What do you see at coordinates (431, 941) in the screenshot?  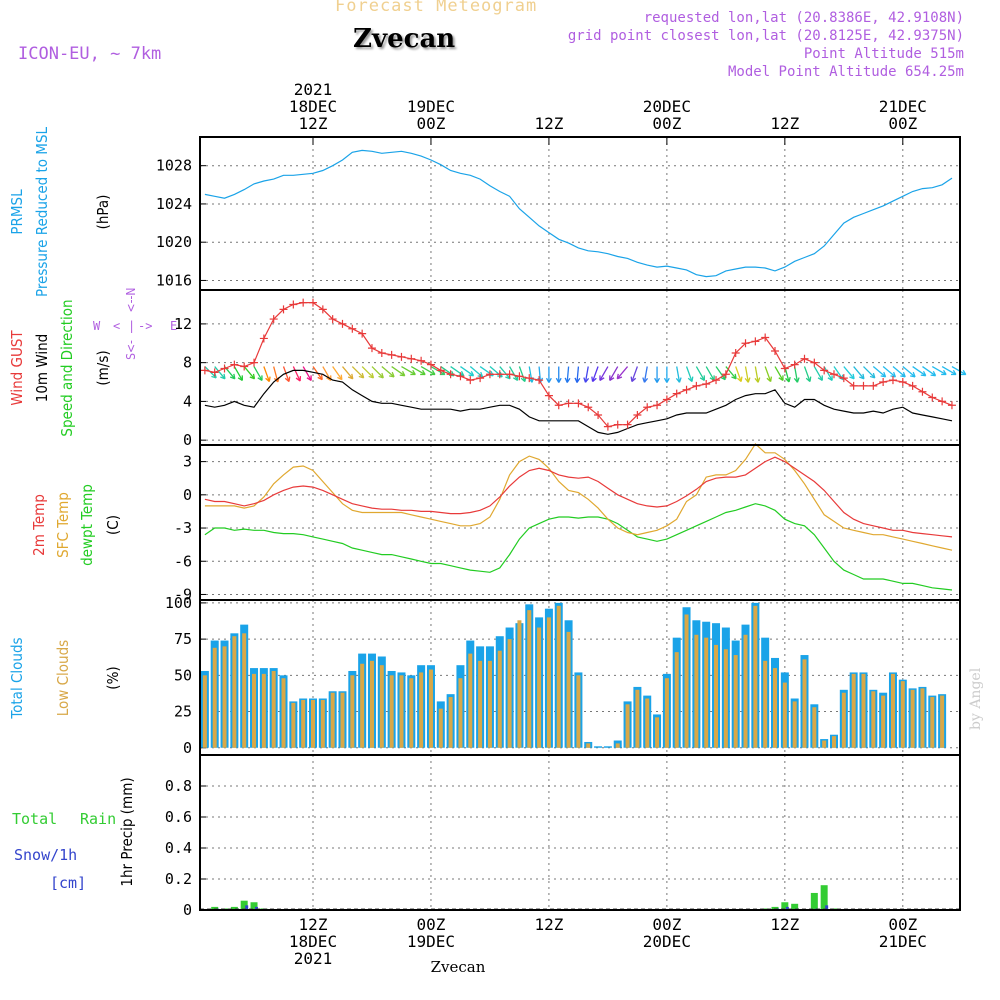 I see `bottom-time-label: 19DEC` at bounding box center [431, 941].